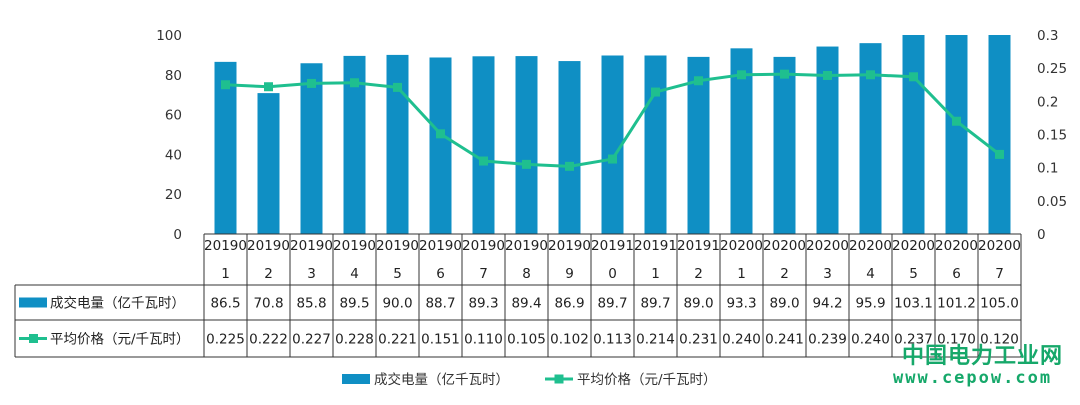 The image size is (1080, 405). Describe the element at coordinates (698, 340) in the screenshot. I see `table-cell-value: 0.231` at that location.